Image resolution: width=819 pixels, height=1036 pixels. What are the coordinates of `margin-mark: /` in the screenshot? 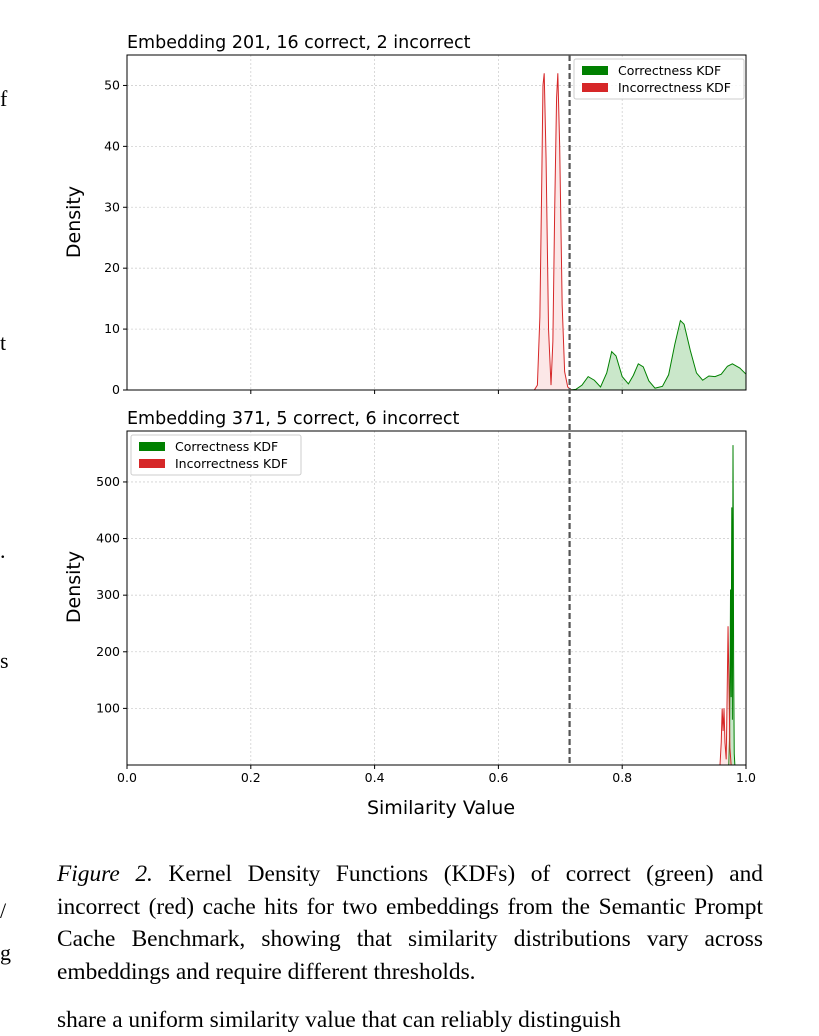 It's located at (3, 910).